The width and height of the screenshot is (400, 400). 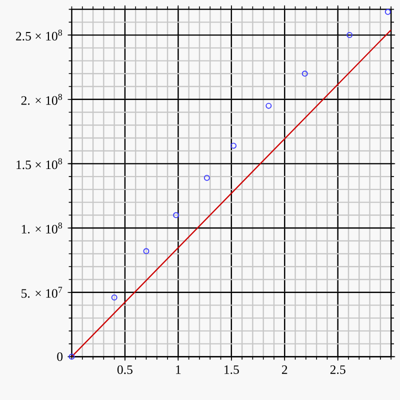 What do you see at coordinates (42, 228) in the screenshot?
I see `y-tick-label: 1. × 10$^{8}$` at bounding box center [42, 228].